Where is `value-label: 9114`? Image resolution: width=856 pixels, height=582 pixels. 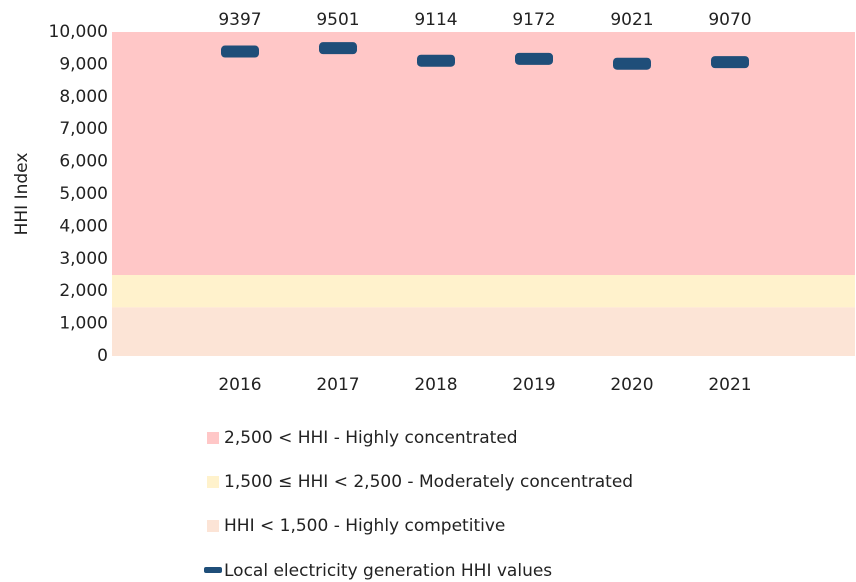 value-label: 9114 is located at coordinates (435, 20).